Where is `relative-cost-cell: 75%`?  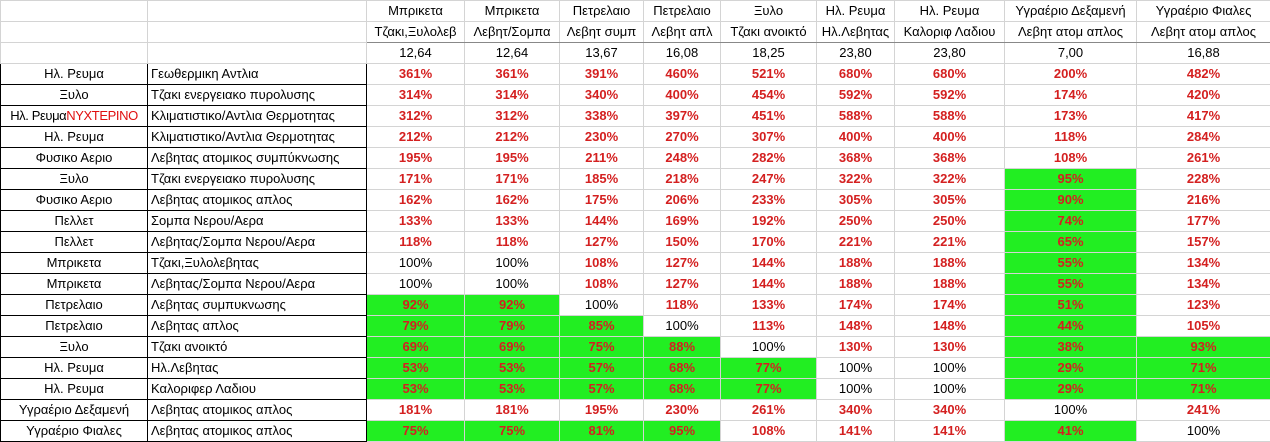 relative-cost-cell: 75% is located at coordinates (416, 431).